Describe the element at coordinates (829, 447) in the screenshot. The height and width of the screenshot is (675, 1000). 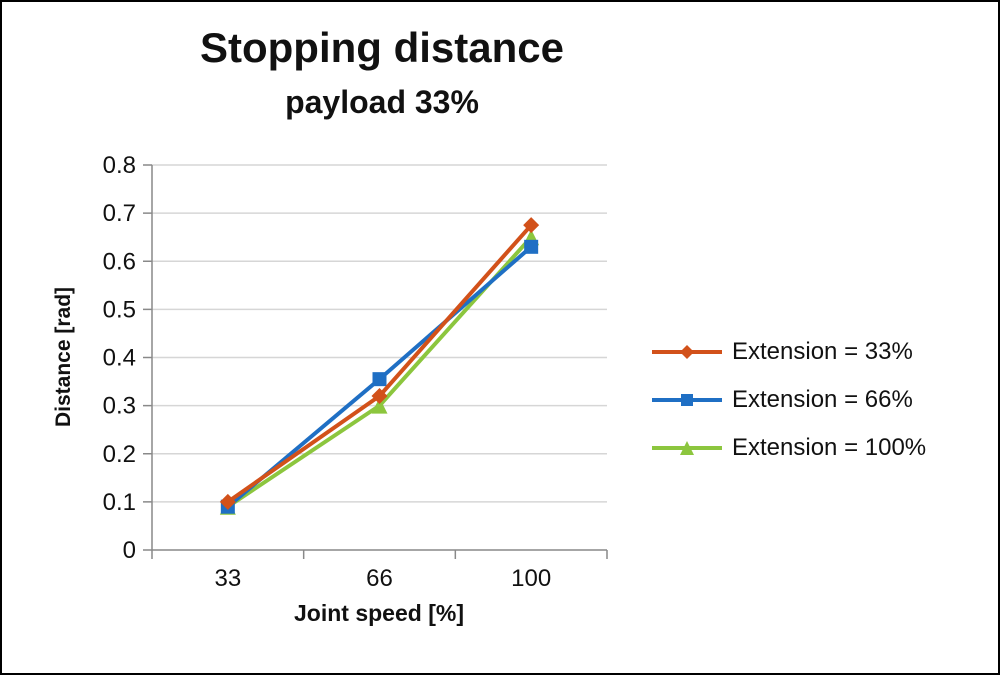
I see `legend-label: Extension = 100%` at that location.